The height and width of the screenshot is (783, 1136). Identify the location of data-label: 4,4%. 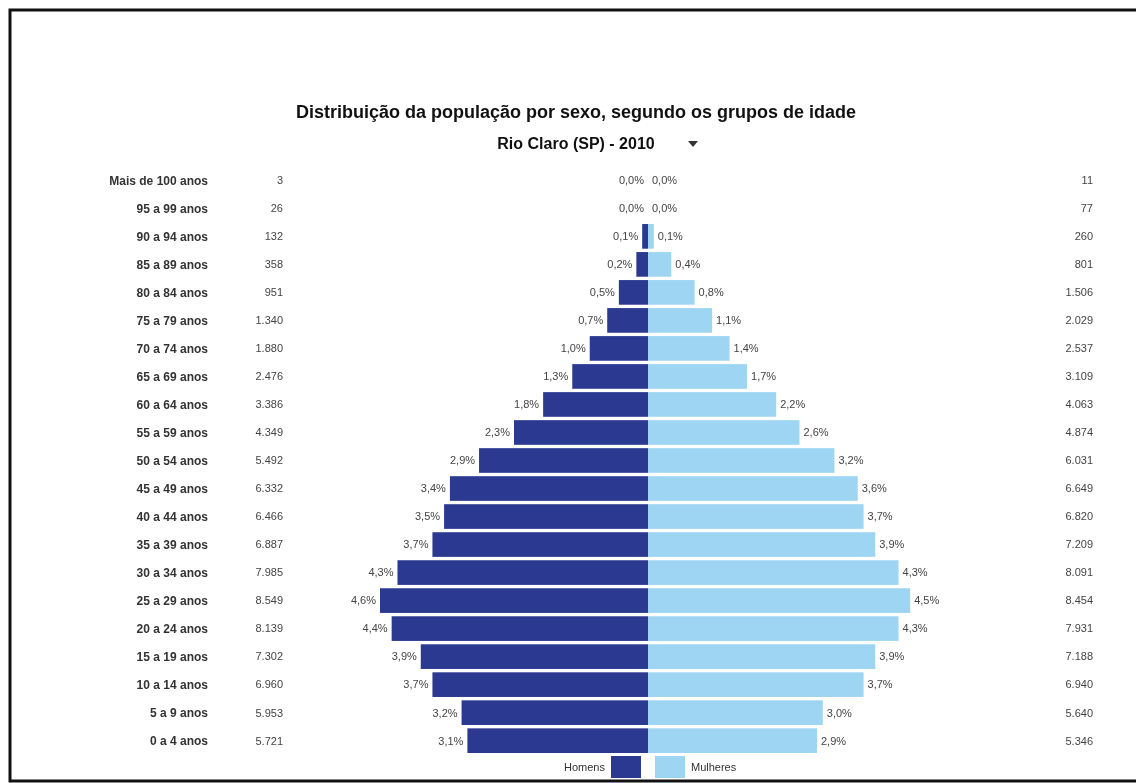
(375, 628).